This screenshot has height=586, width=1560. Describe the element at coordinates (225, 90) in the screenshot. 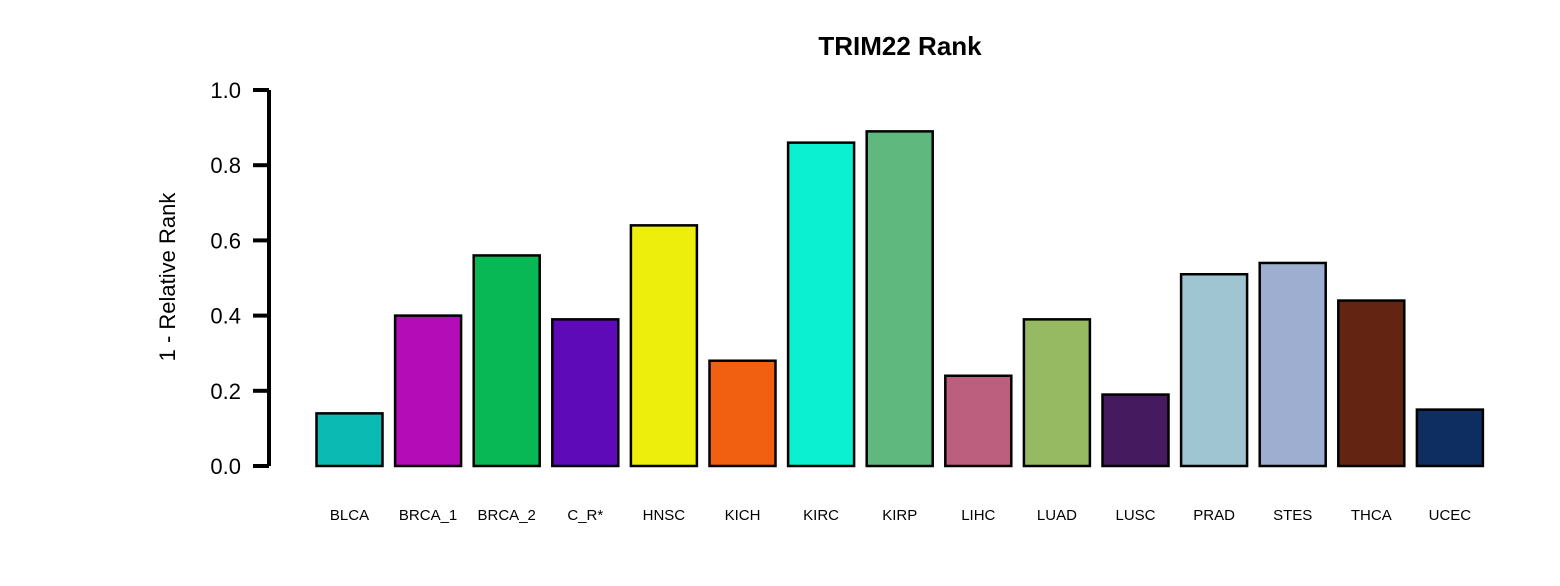

I see `y-tick-label: 1.0` at that location.